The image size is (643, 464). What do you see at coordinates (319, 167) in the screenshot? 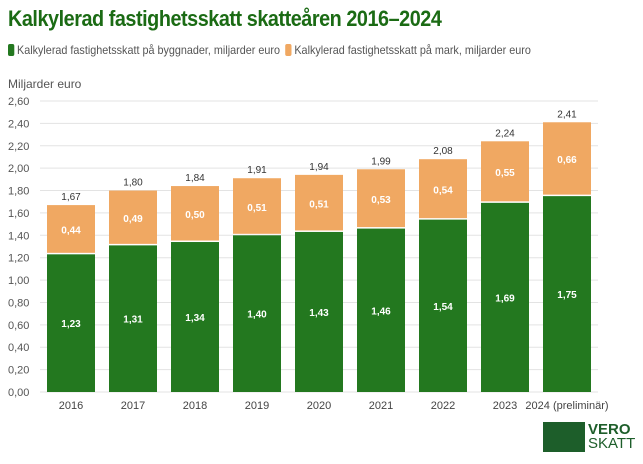
I see `total-label: 1,94` at bounding box center [319, 167].